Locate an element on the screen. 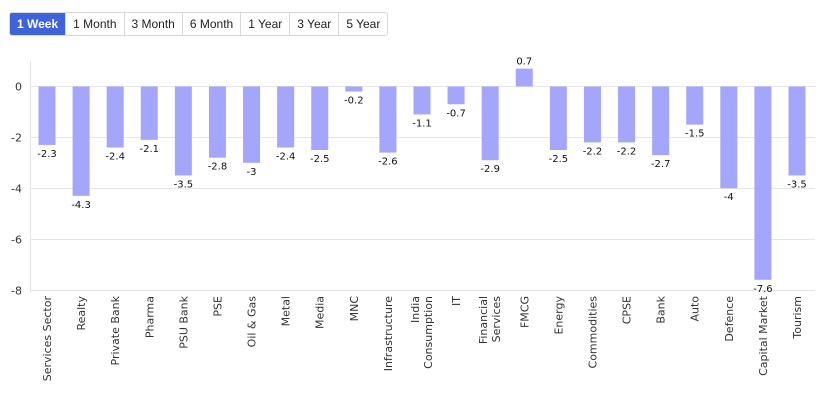 The height and width of the screenshot is (405, 827). category-label: FMCG is located at coordinates (524, 312).